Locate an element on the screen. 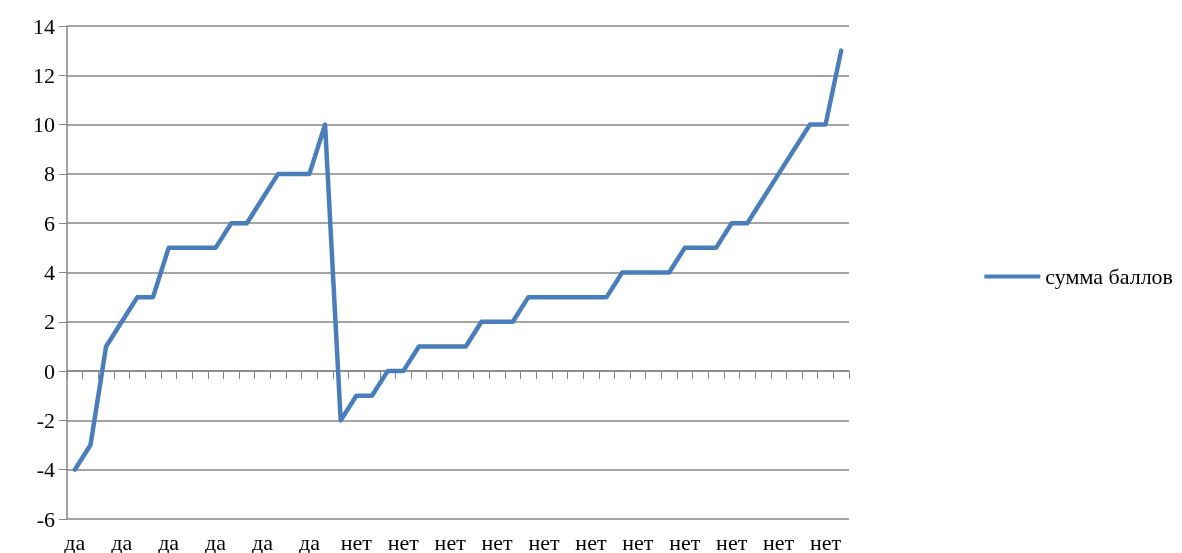 The width and height of the screenshot is (1182, 553). y-tick-label: -4 is located at coordinates (45, 470).